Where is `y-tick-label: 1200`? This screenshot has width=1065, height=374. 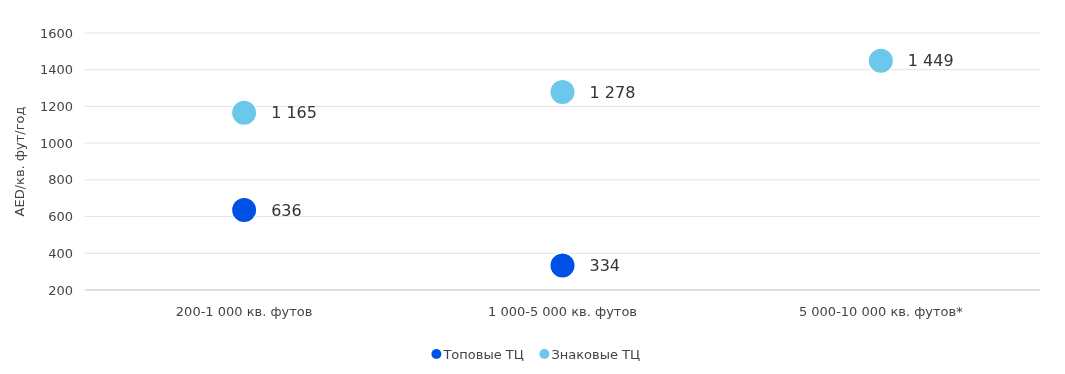 y-tick-label: 1200 is located at coordinates (56, 106).